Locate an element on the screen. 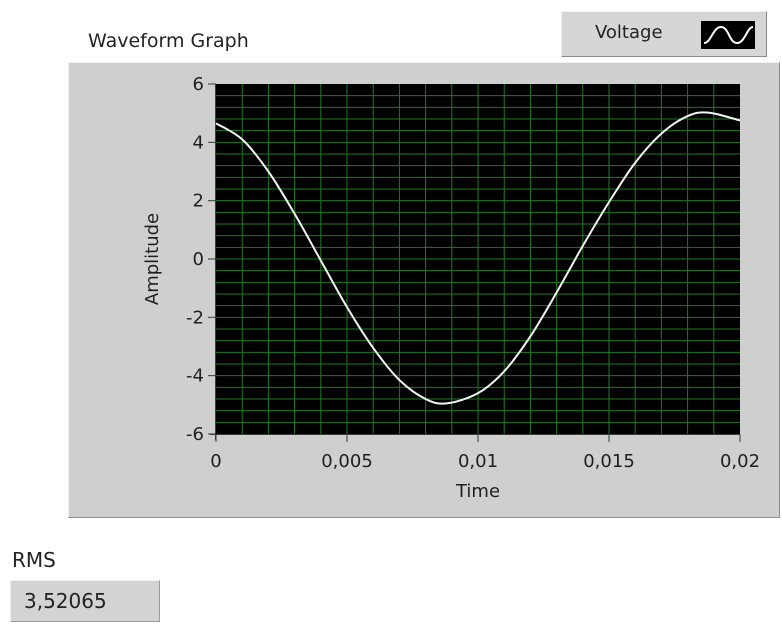  x-tick-label: 0,02 is located at coordinates (740, 461).